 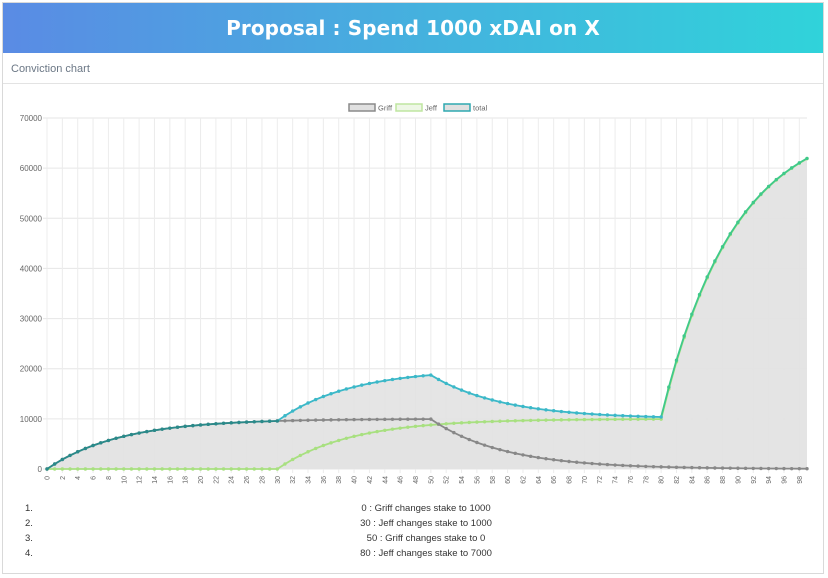 I want to click on x-tick-label: 28, so click(x=262, y=480).